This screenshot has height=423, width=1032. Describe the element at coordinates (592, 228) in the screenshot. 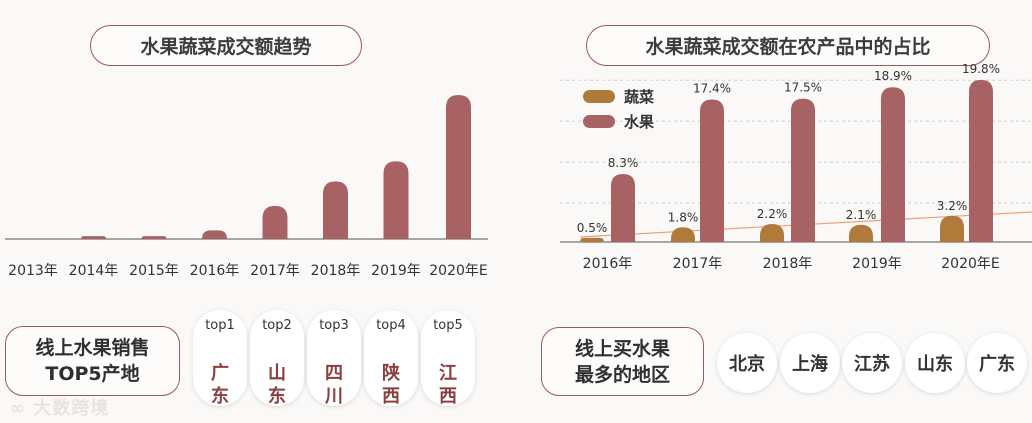

I see `vegetable-value-label: 0.5%` at that location.